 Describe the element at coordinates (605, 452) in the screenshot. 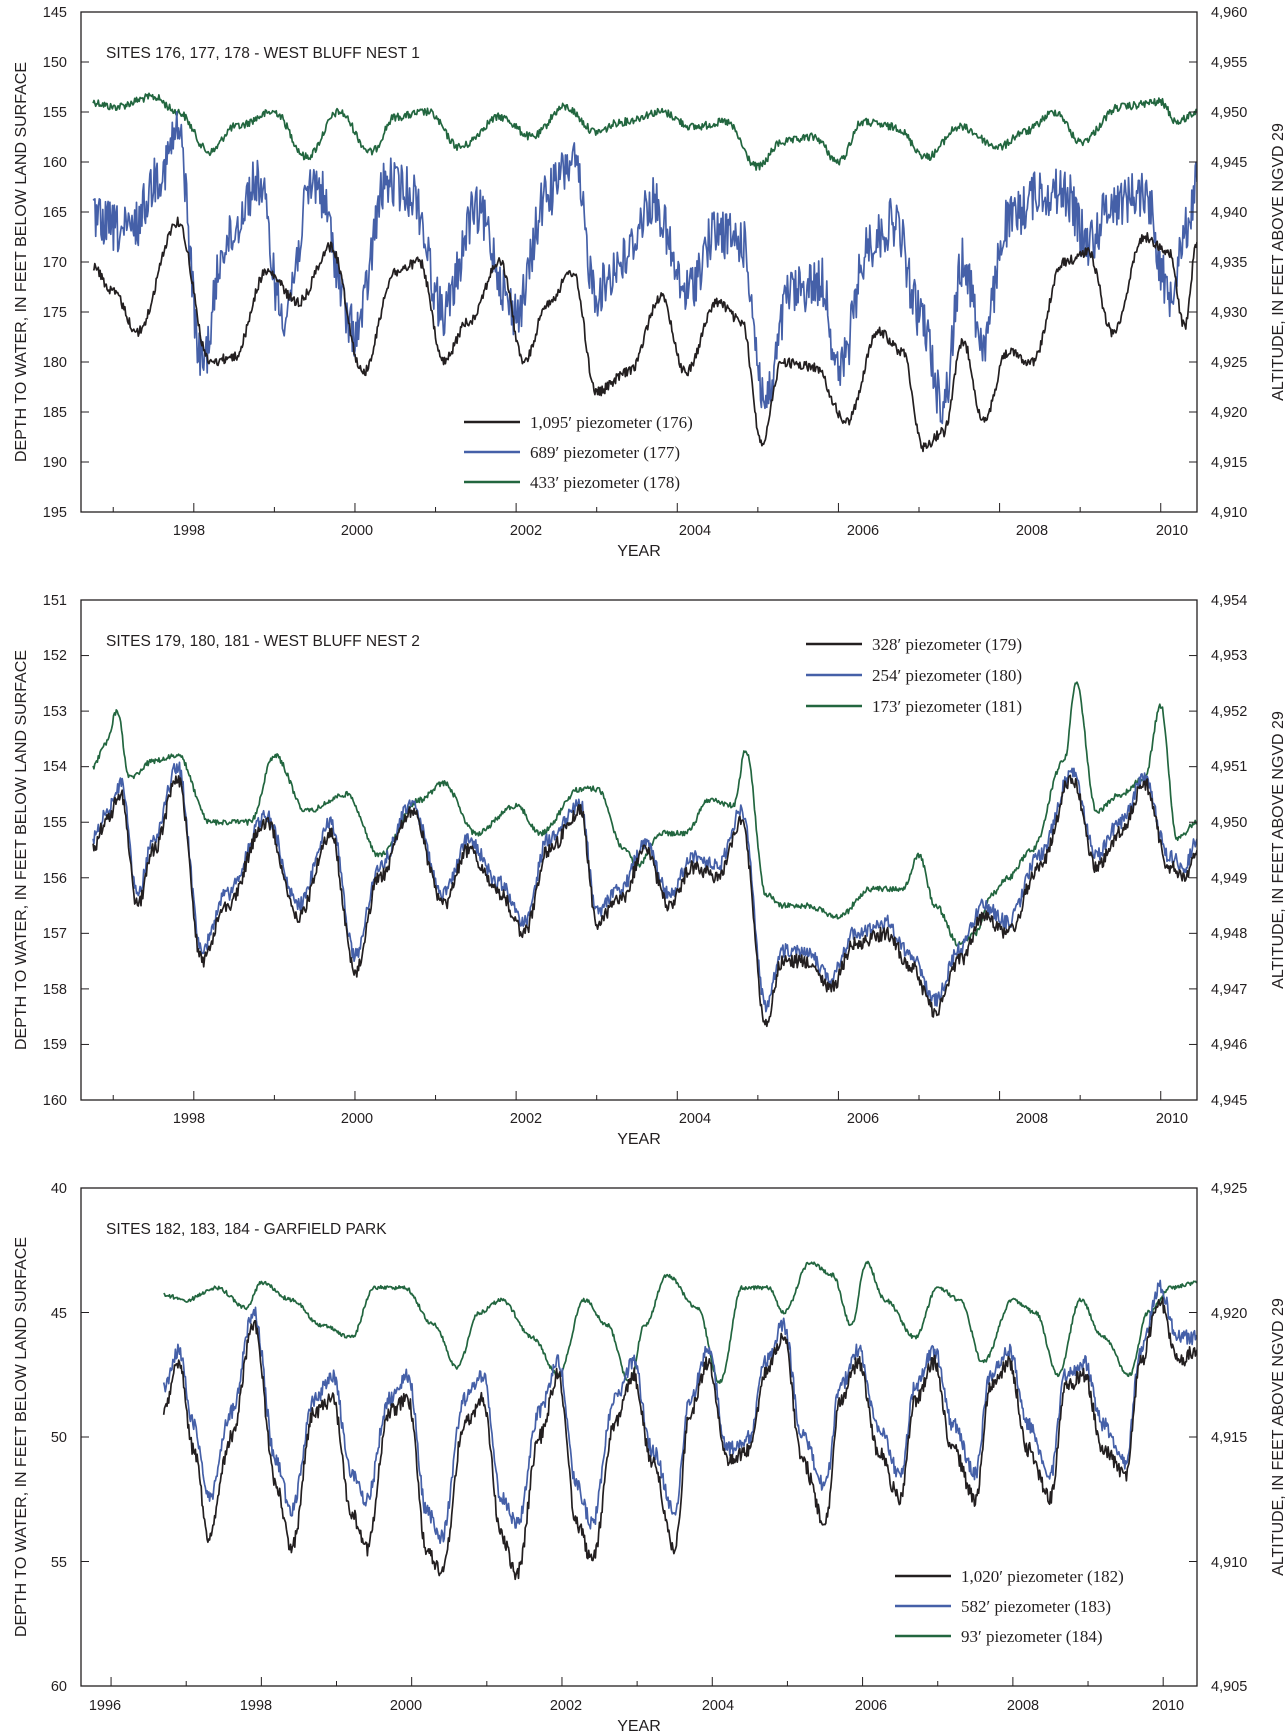

I see `legend-label: 689′ piezometer (177)` at that location.